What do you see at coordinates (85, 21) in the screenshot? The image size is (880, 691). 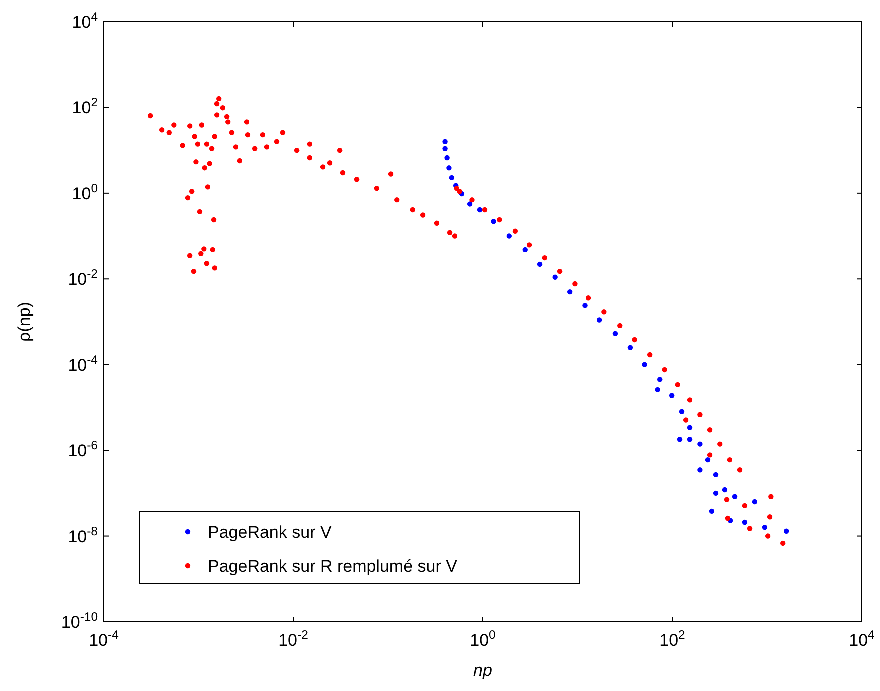 I see `y-tick-label: 10$^{4}$` at bounding box center [85, 21].